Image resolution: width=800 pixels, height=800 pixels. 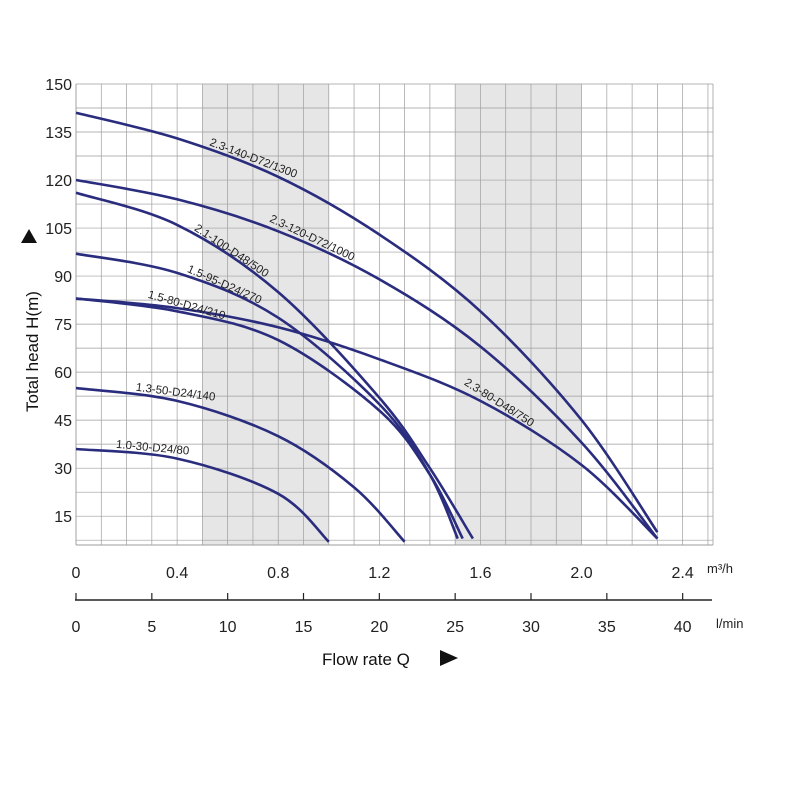 What do you see at coordinates (729, 623) in the screenshot?
I see `x-unit-secondary: l/min` at bounding box center [729, 623].